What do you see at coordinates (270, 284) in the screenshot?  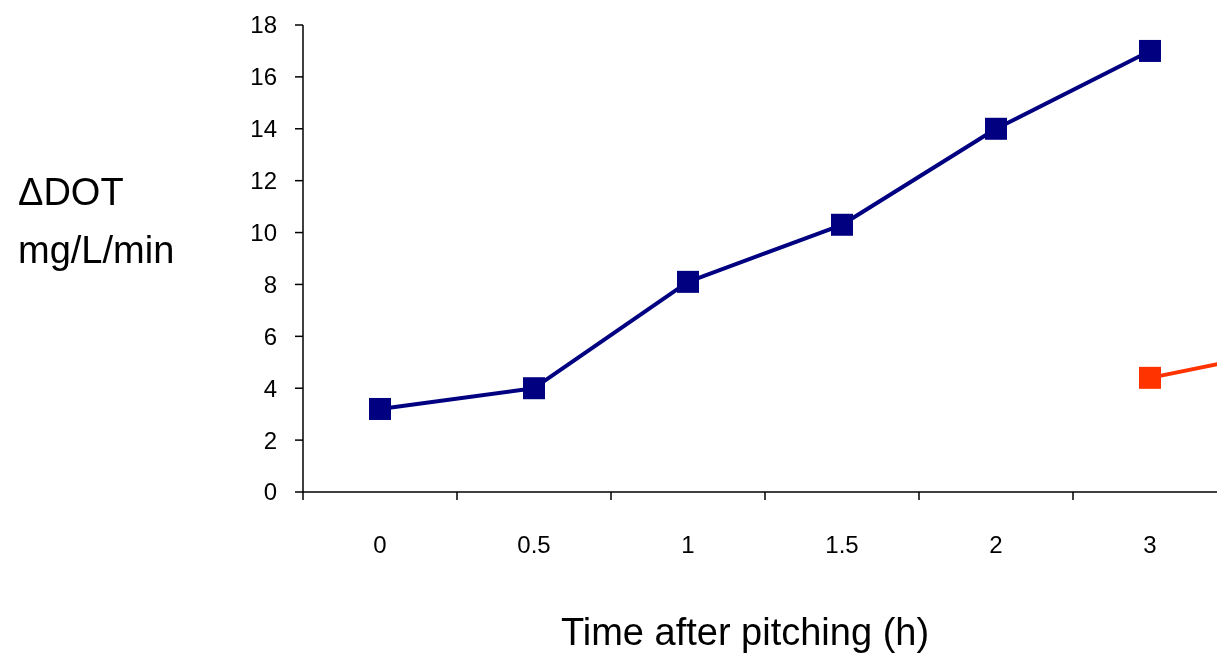 I see `y-tick-label: 8` at bounding box center [270, 284].